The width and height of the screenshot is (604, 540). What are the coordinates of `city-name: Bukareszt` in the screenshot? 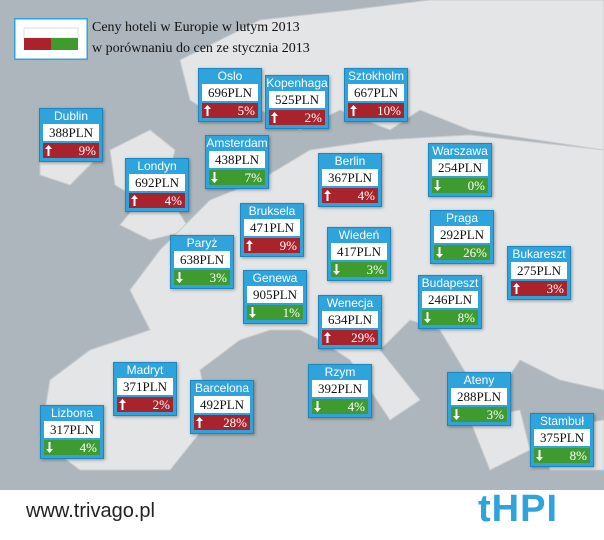 It's located at (539, 254).